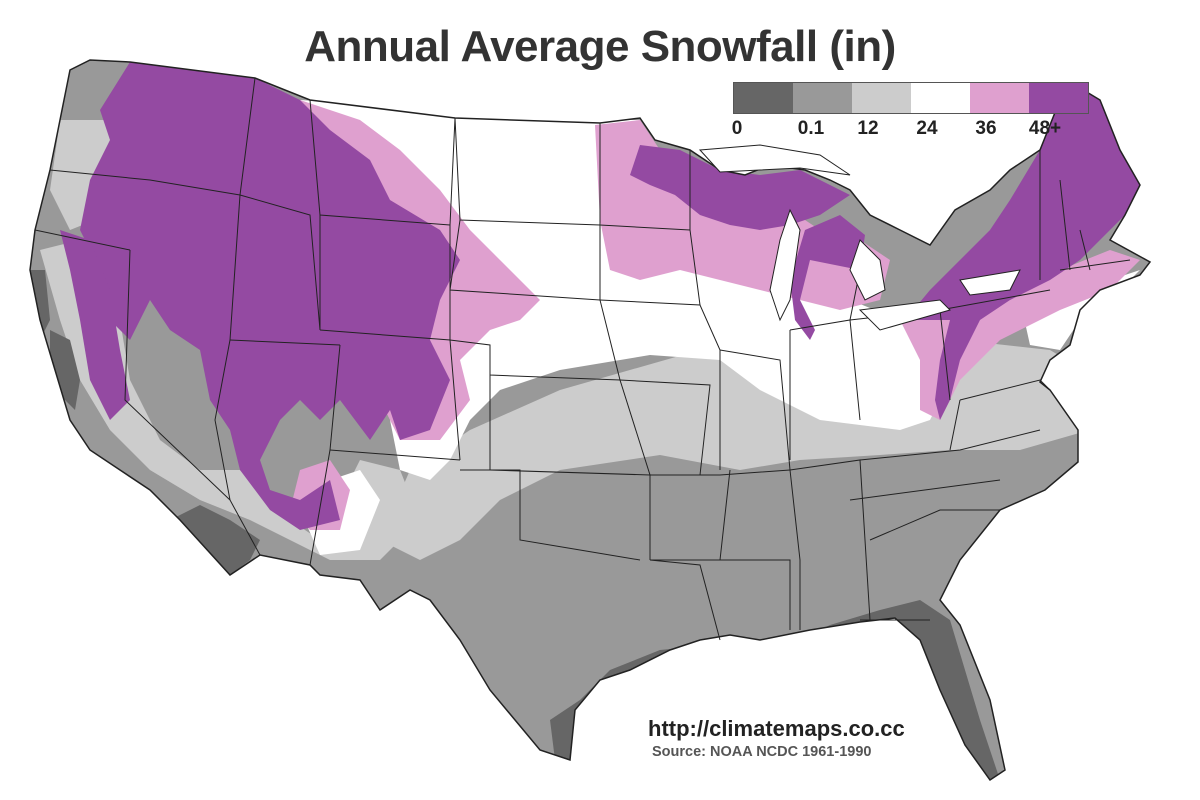  I want to click on legend-swatches, so click(911, 98).